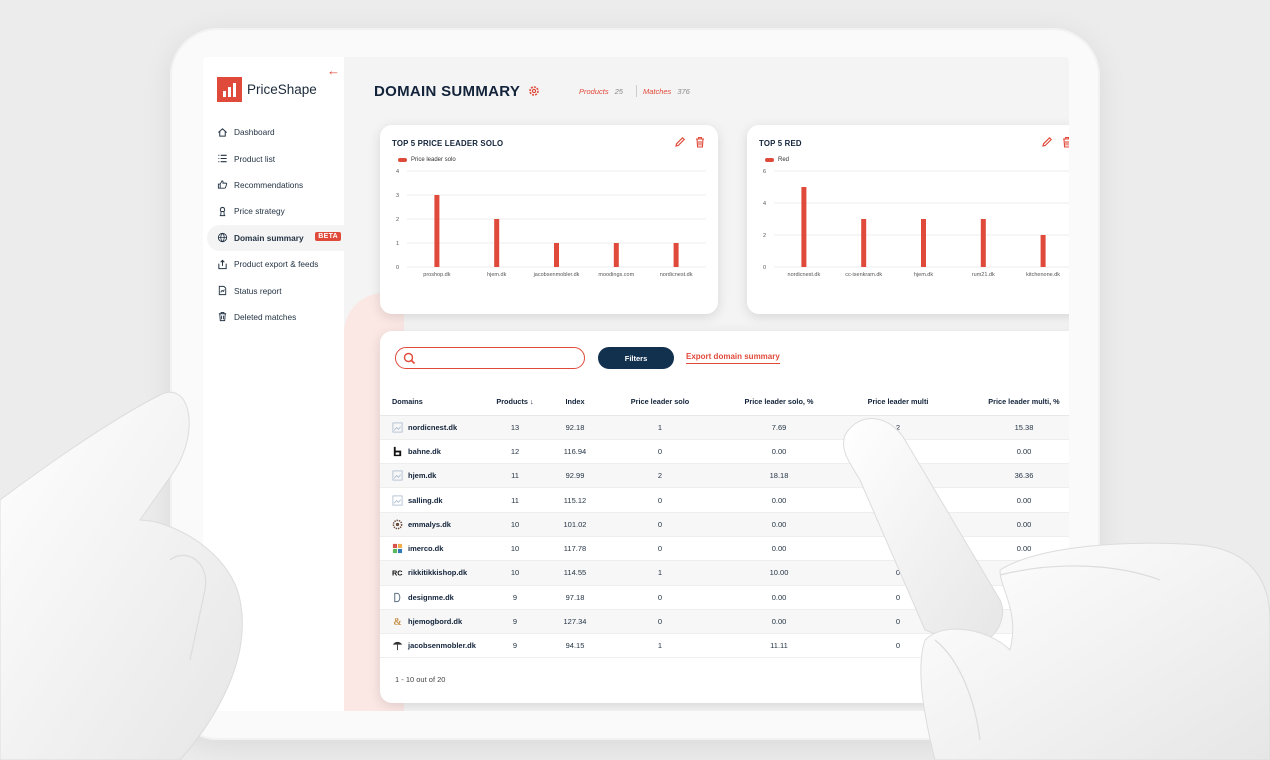  What do you see at coordinates (269, 184) in the screenshot?
I see `sidebar-item-label: Recommendations` at bounding box center [269, 184].